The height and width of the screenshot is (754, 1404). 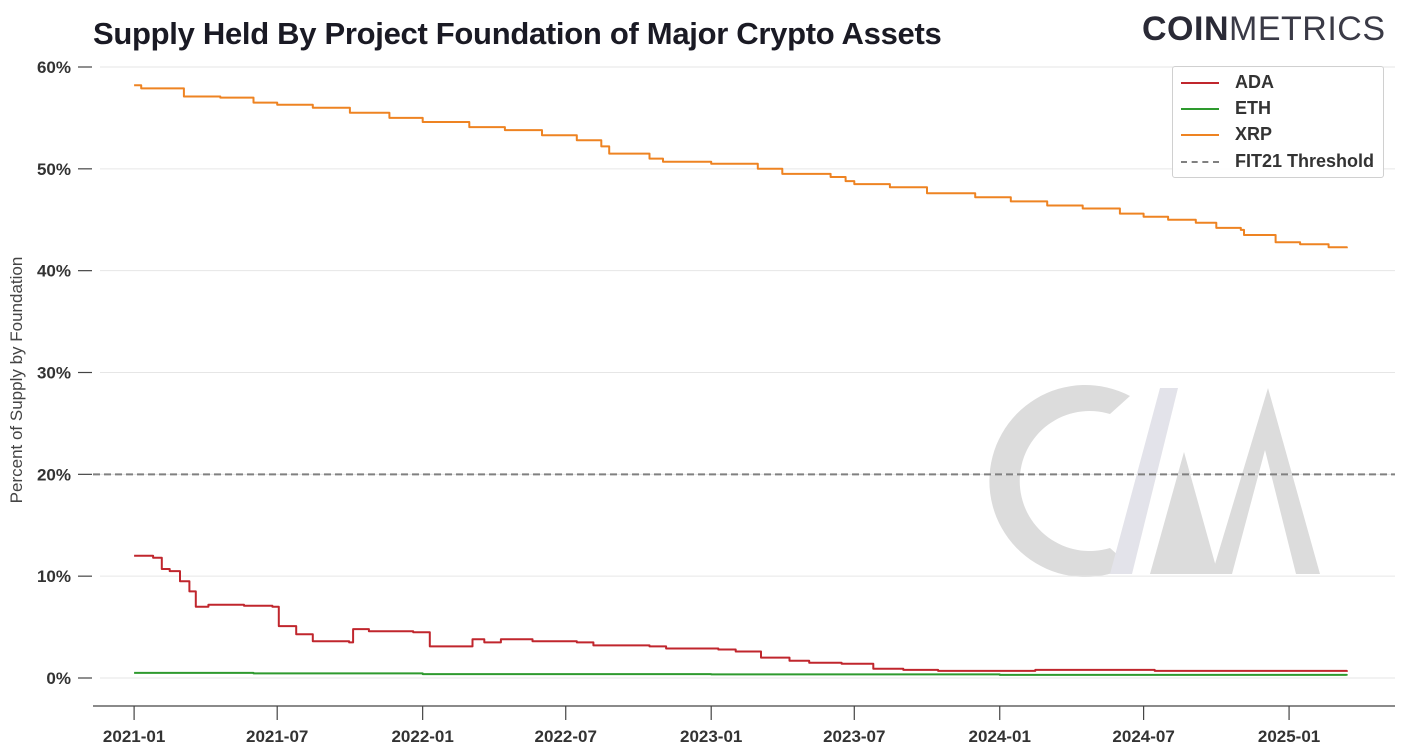 I want to click on legend-label-ada: ADA, so click(x=1254, y=82).